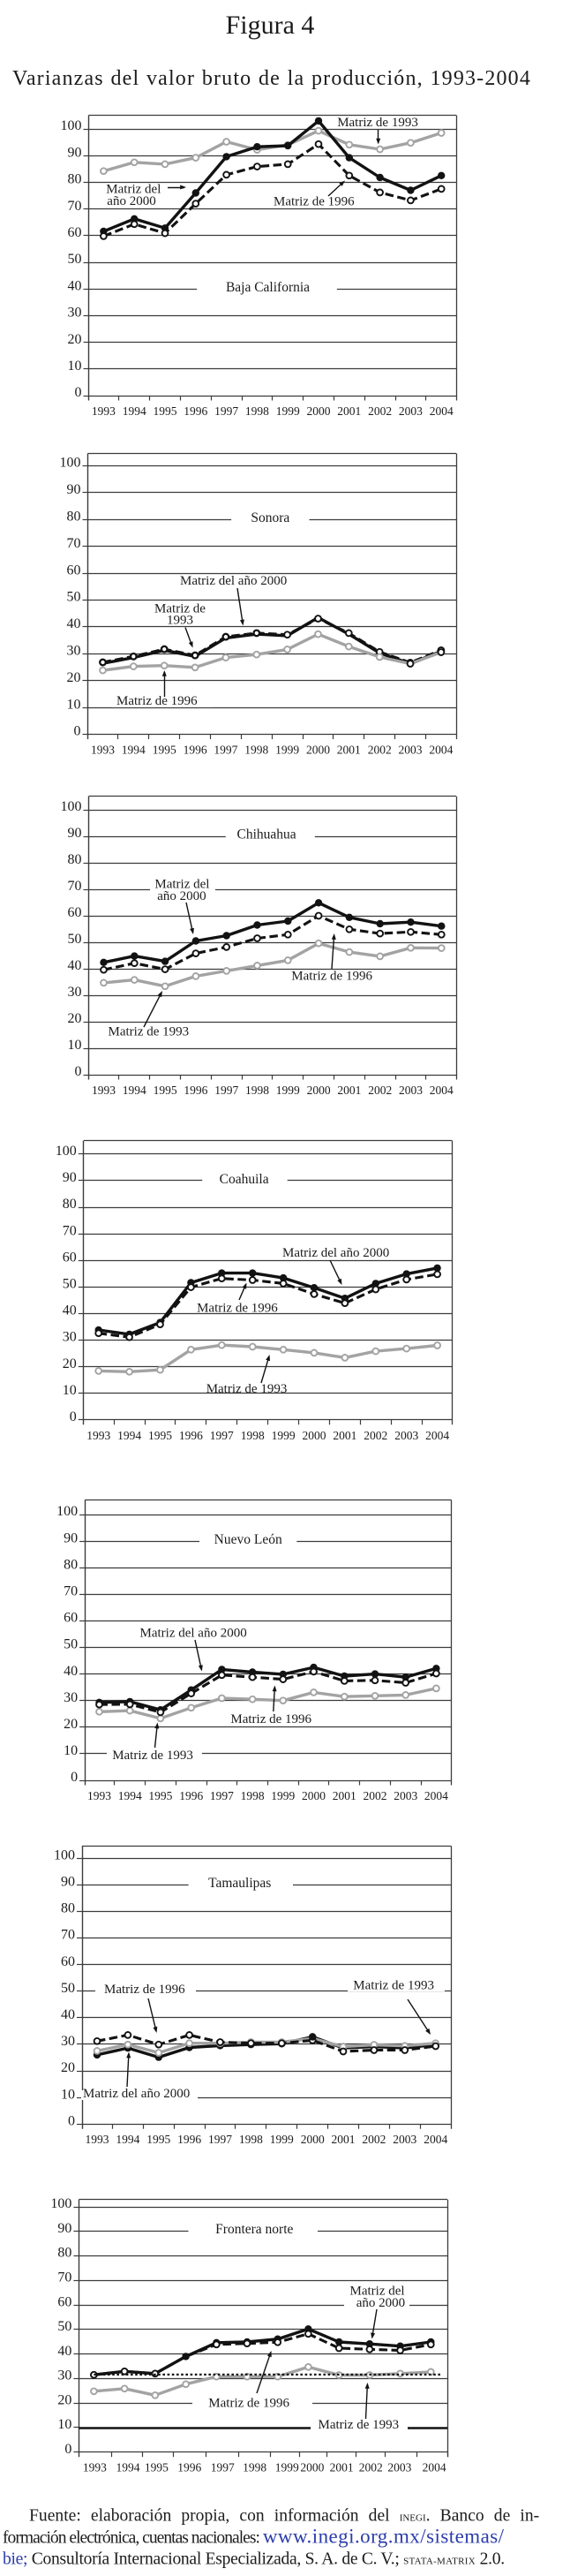  I want to click on svg-text: Sonora, so click(270, 518).